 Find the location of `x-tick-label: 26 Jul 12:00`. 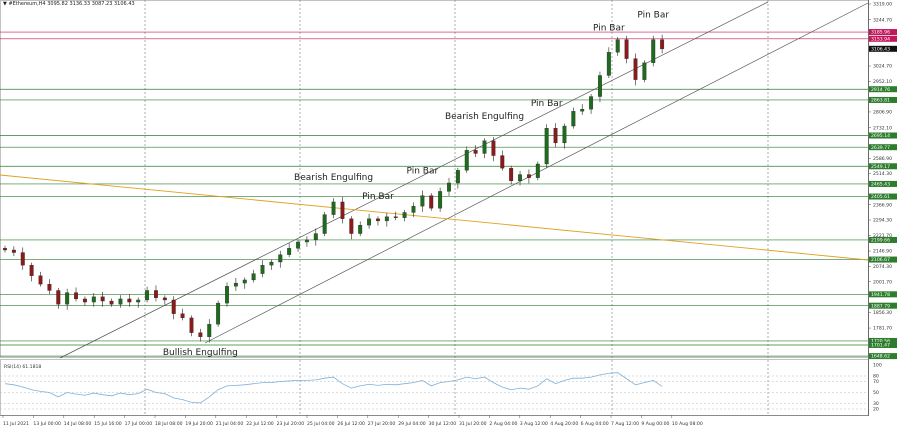

x-tick-label: 26 Jul 12:00 is located at coordinates (351, 424).